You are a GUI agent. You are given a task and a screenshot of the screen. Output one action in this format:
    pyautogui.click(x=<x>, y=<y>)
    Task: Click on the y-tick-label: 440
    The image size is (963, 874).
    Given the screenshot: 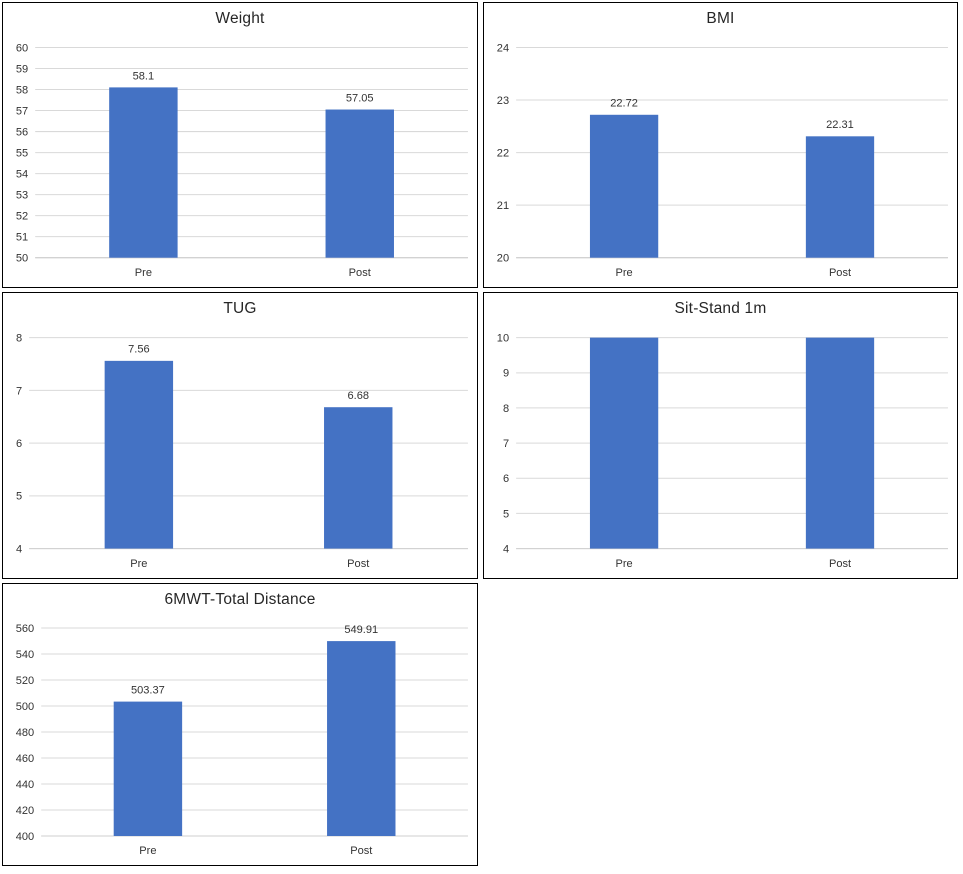 What is the action you would take?
    pyautogui.click(x=25, y=785)
    